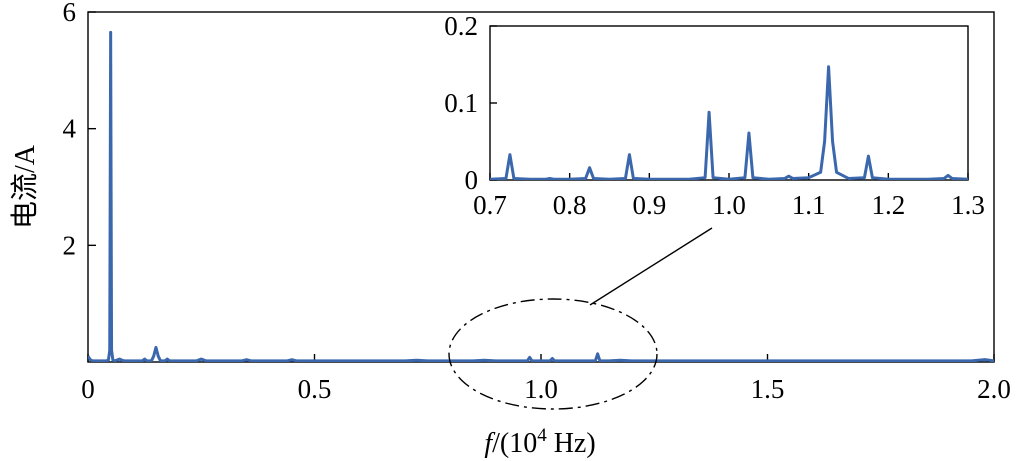  What do you see at coordinates (729, 205) in the screenshot?
I see `inset-x-tick-label: 1.0` at bounding box center [729, 205].